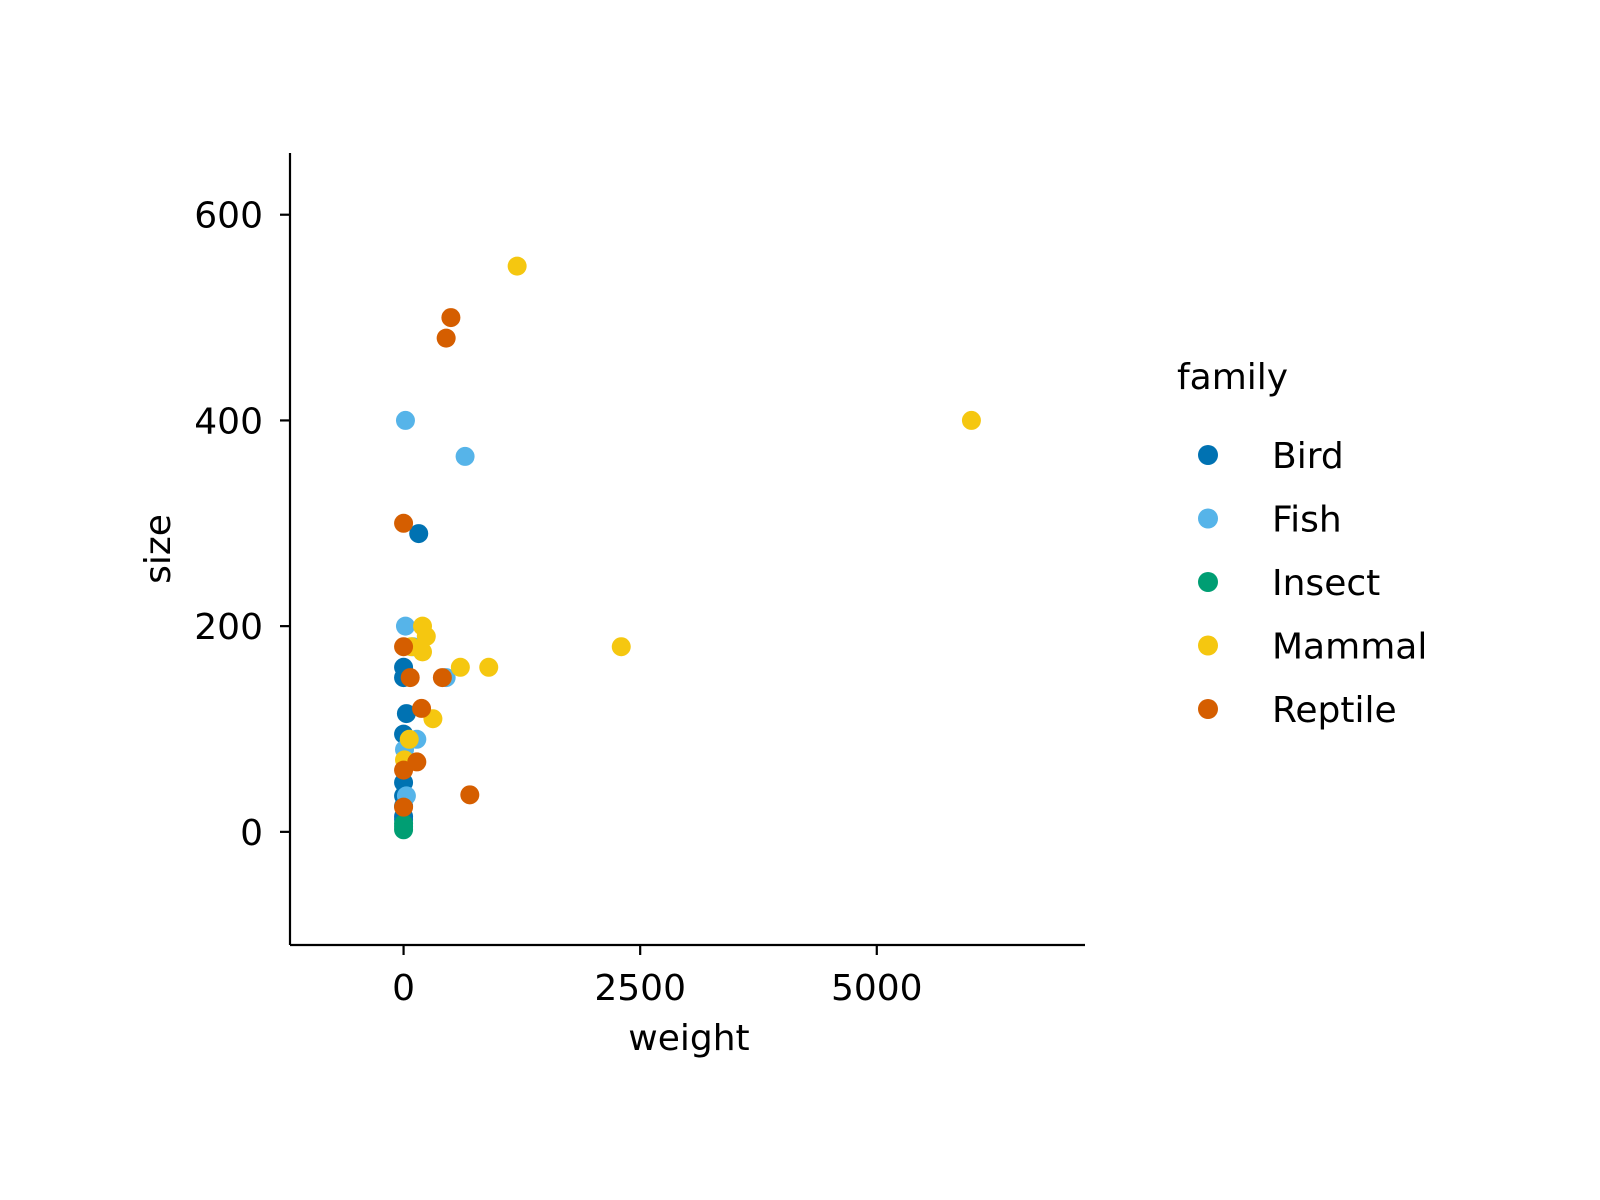 The image size is (1600, 1200). I want to click on point-insect, so click(404, 827).